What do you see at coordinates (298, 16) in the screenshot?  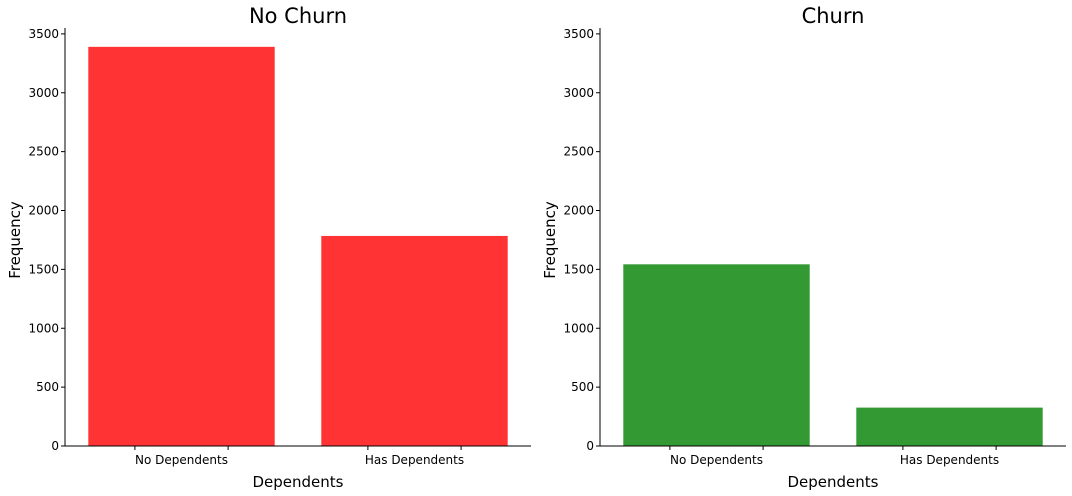 I see `chart-title: No Churn` at bounding box center [298, 16].